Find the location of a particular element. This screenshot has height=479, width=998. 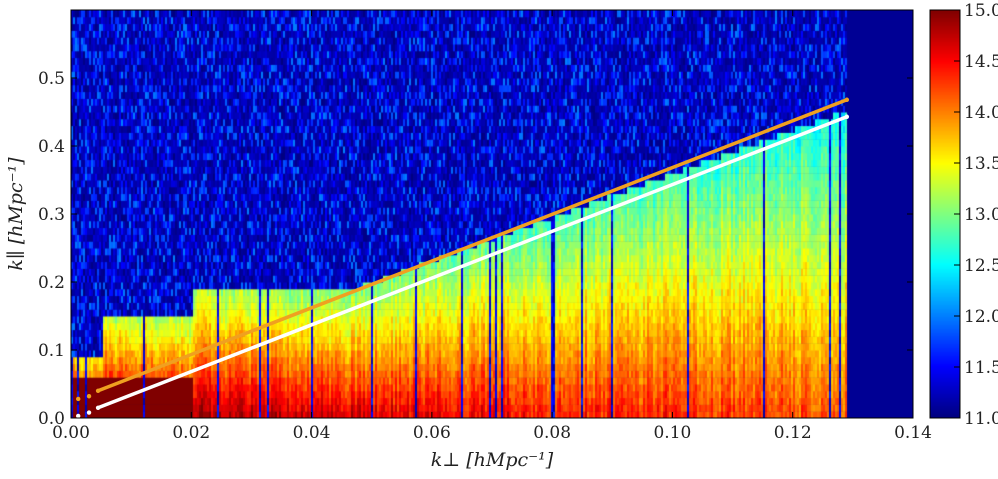

y-tick-label: 0.0 is located at coordinates (51, 419).